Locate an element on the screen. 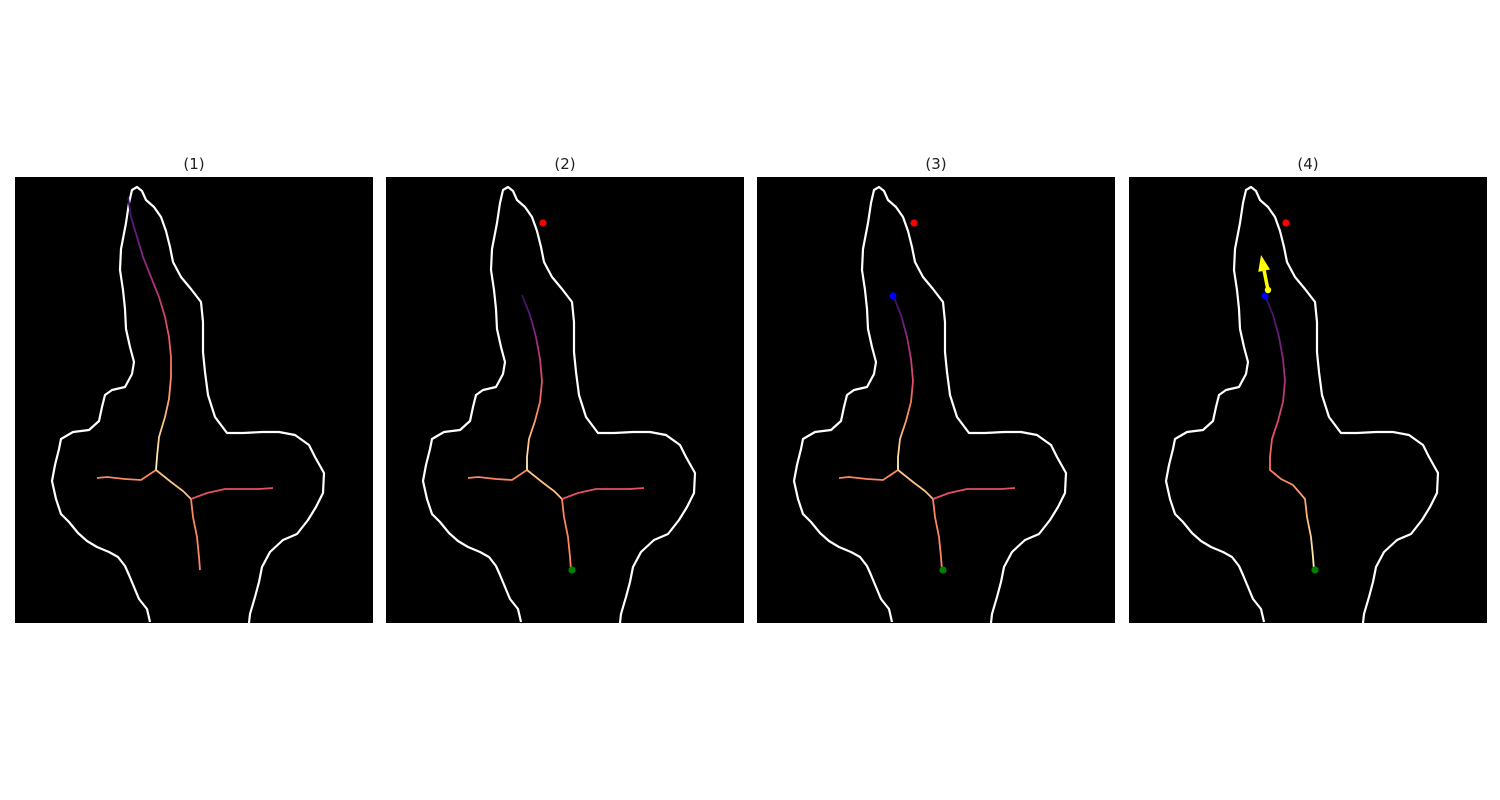 This screenshot has width=1500, height=800. panel-2: (2) is located at coordinates (565, 387).